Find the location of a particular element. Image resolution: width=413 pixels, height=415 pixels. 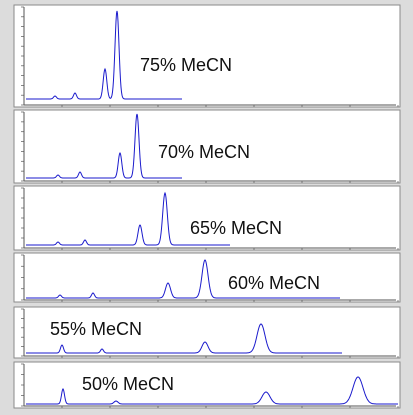

panel-label: 70% MeCN is located at coordinates (204, 152).